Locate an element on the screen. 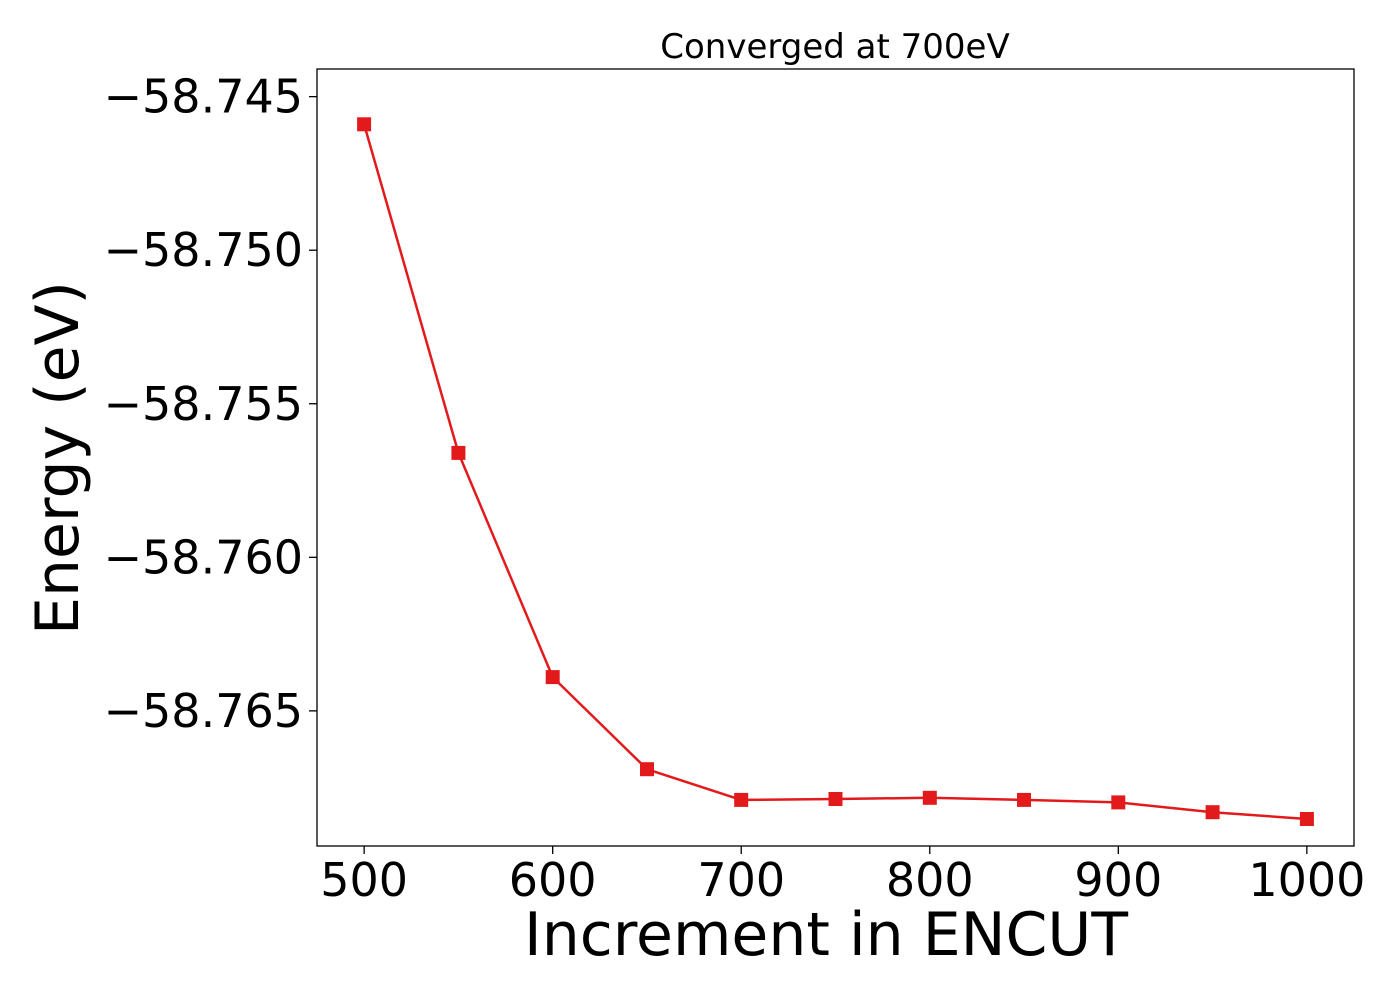 This screenshot has height=1000, width=1400. y-axis-label: Energy (eV) is located at coordinates (58, 458).